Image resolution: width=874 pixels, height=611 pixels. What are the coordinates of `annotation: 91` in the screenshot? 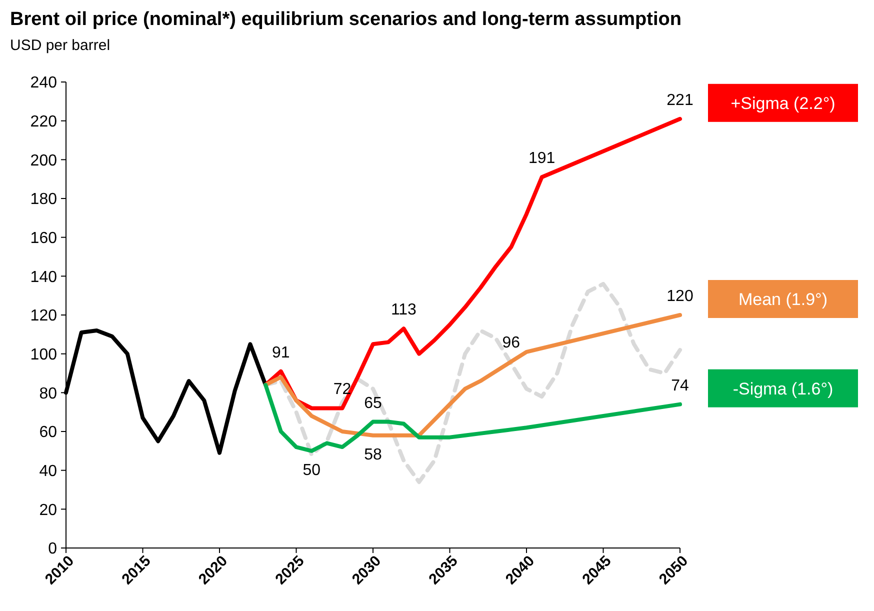 It's located at (281, 353).